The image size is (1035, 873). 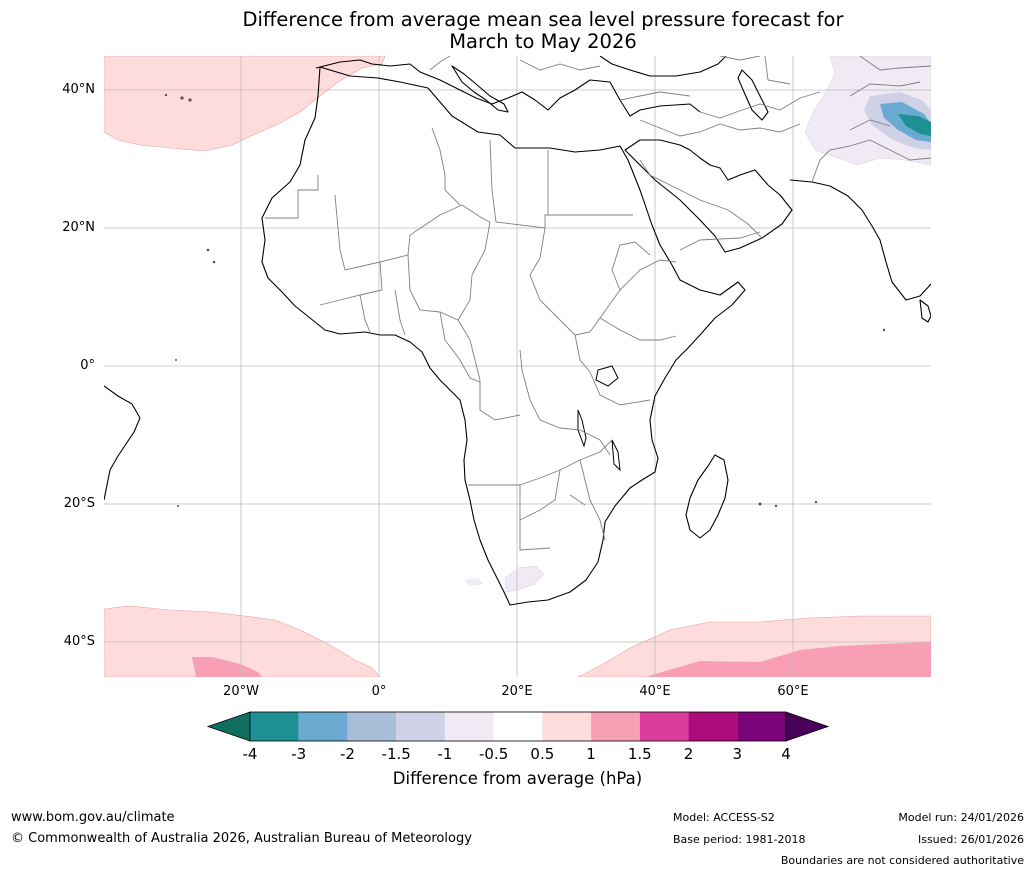 I want to click on colorbar-extend-low, so click(x=228, y=726).